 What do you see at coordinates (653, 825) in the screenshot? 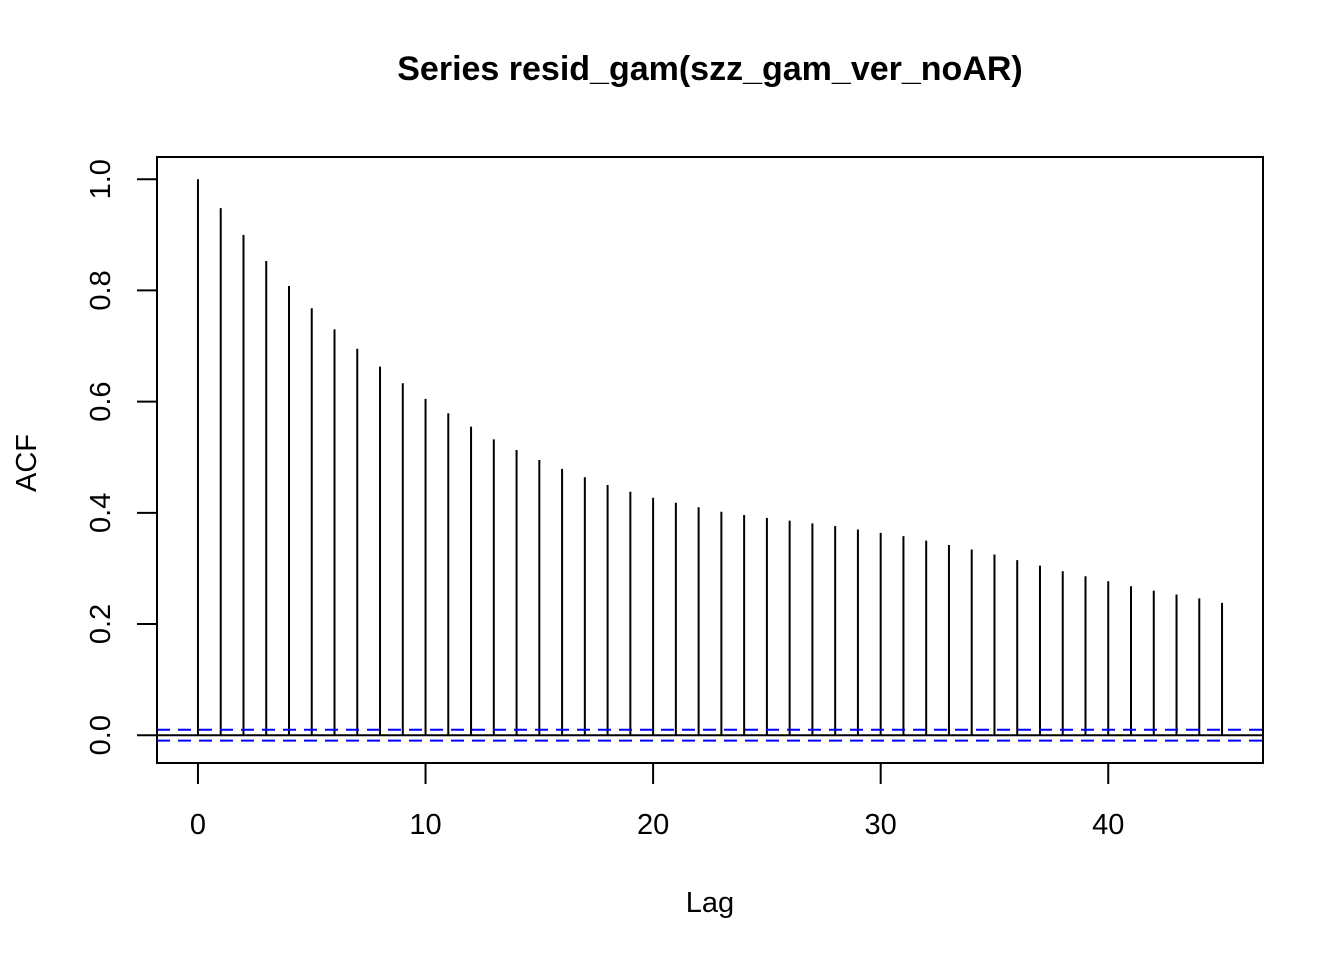
I see `x-tick-label-20: 20` at bounding box center [653, 825].